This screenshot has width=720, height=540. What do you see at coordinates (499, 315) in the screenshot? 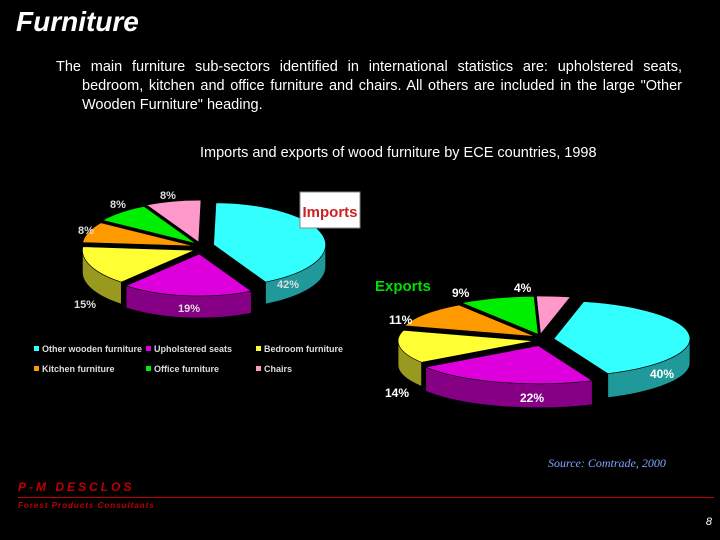
I see `exports-slice-office-furniture` at bounding box center [499, 315].